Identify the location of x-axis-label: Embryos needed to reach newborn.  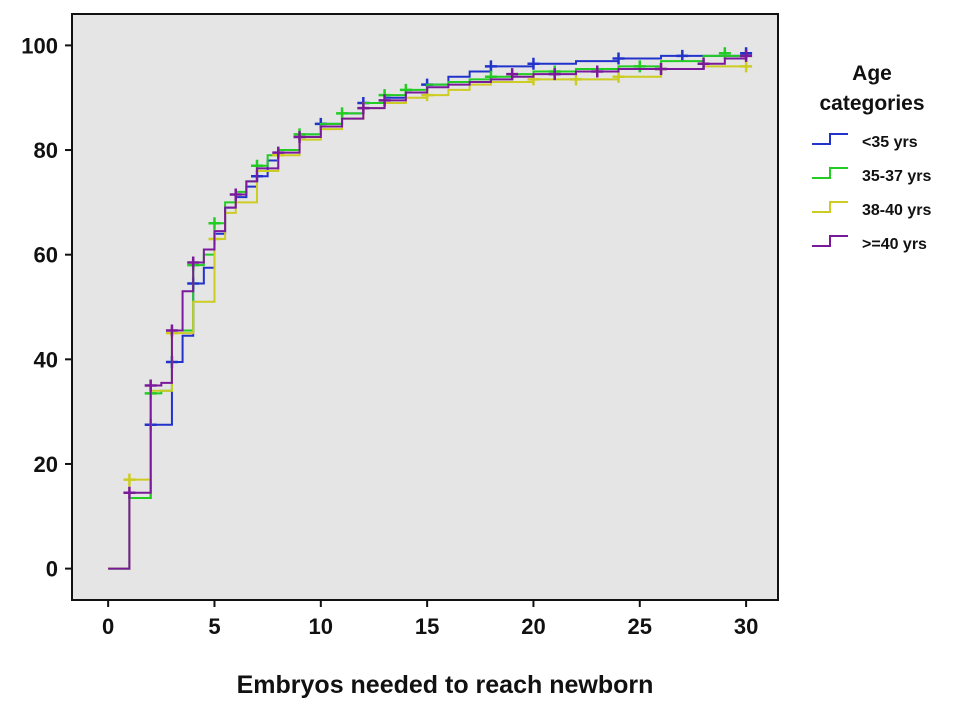
(445, 685).